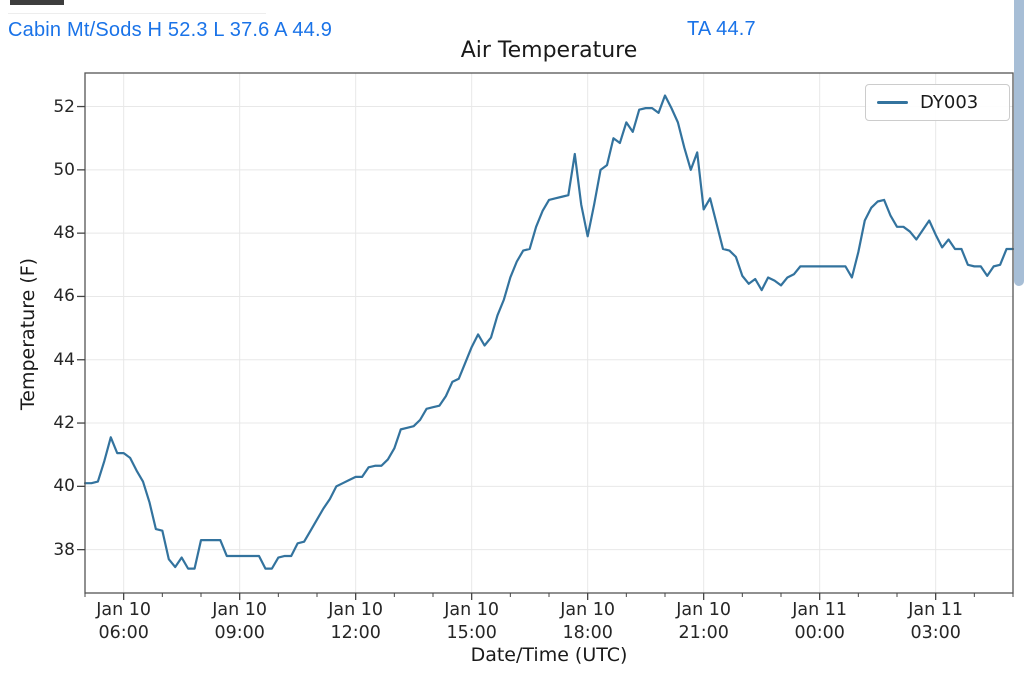 The image size is (1024, 681). What do you see at coordinates (64, 359) in the screenshot?
I see `y-tick-label: 44` at bounding box center [64, 359].